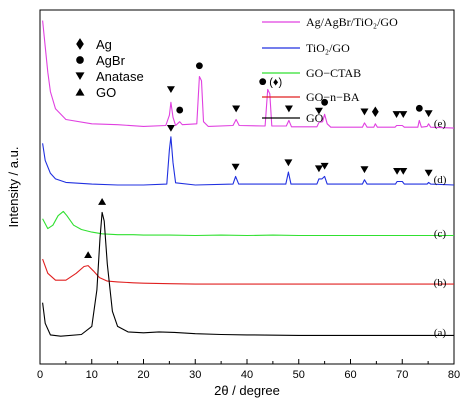 This screenshot has width=474, height=414. I want to click on curve-labels: (e) (d) (c) (b) (a), so click(440, 228).